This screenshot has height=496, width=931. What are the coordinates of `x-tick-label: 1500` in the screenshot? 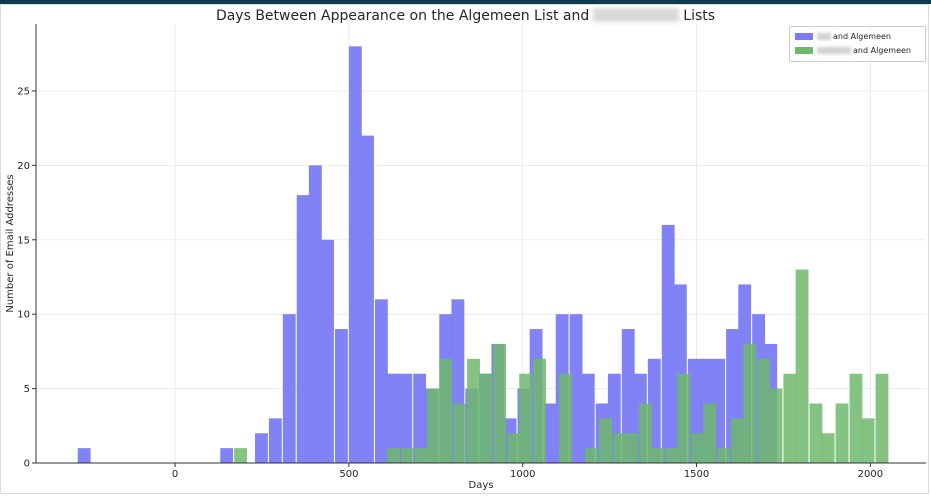 It's located at (696, 474).